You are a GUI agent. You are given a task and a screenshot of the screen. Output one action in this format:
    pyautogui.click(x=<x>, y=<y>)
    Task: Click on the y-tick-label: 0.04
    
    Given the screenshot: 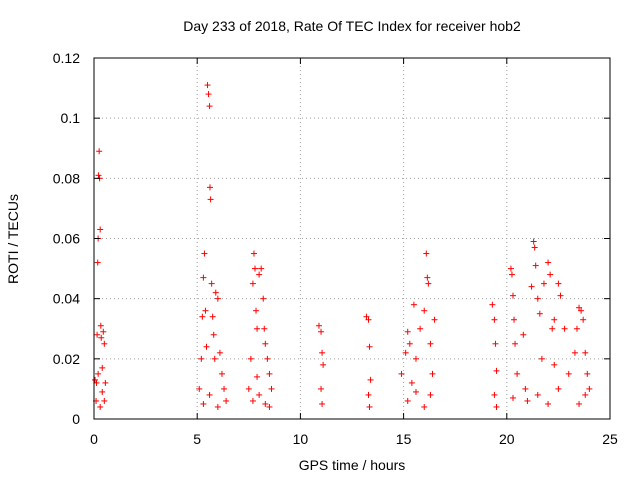 What is the action you would take?
    pyautogui.click(x=66, y=299)
    